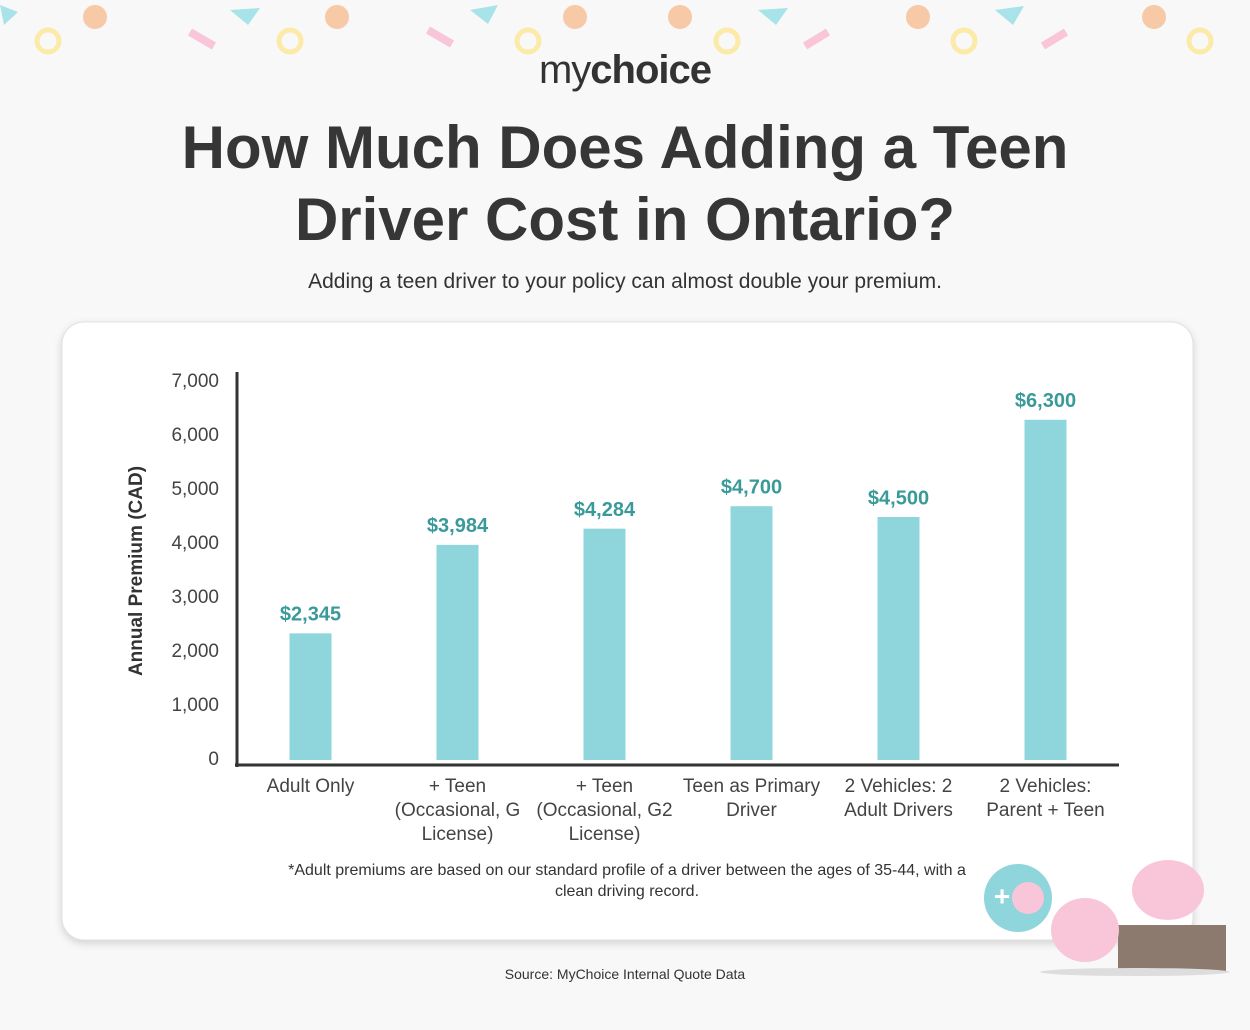  I want to click on y-tick-label: 6,000, so click(195, 435).